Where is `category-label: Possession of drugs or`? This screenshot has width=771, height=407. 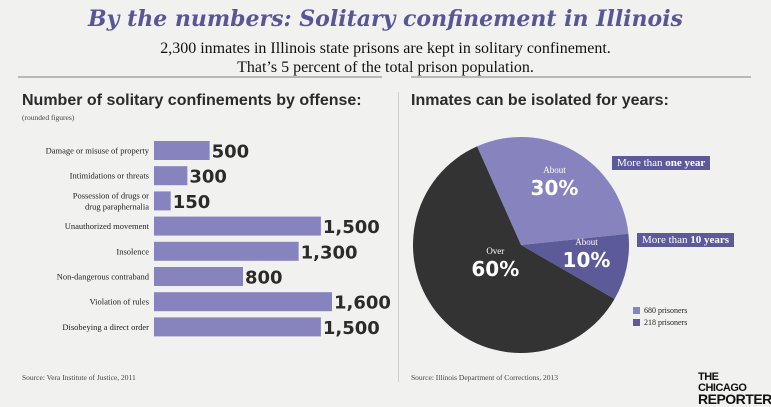
category-label: Possession of drugs or is located at coordinates (111, 195).